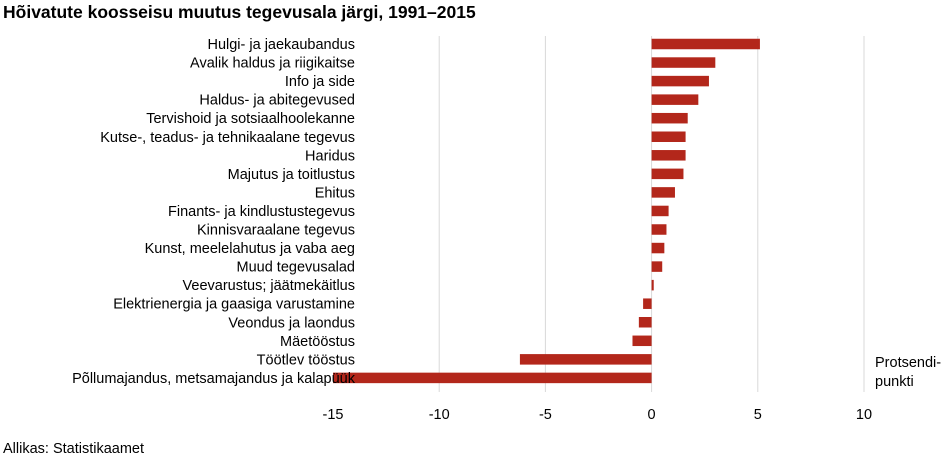  I want to click on category-label: Haridus, so click(330, 156).